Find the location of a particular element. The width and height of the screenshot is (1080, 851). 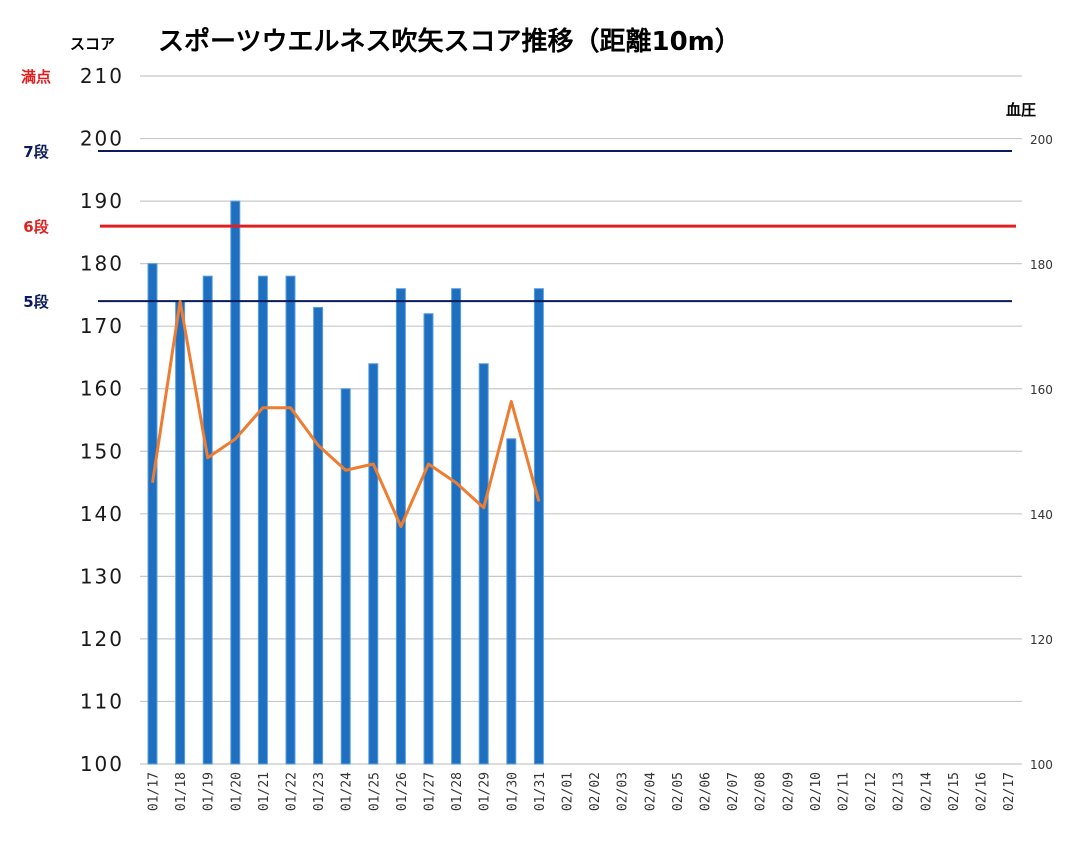

reference-label: 7段 is located at coordinates (35, 152).